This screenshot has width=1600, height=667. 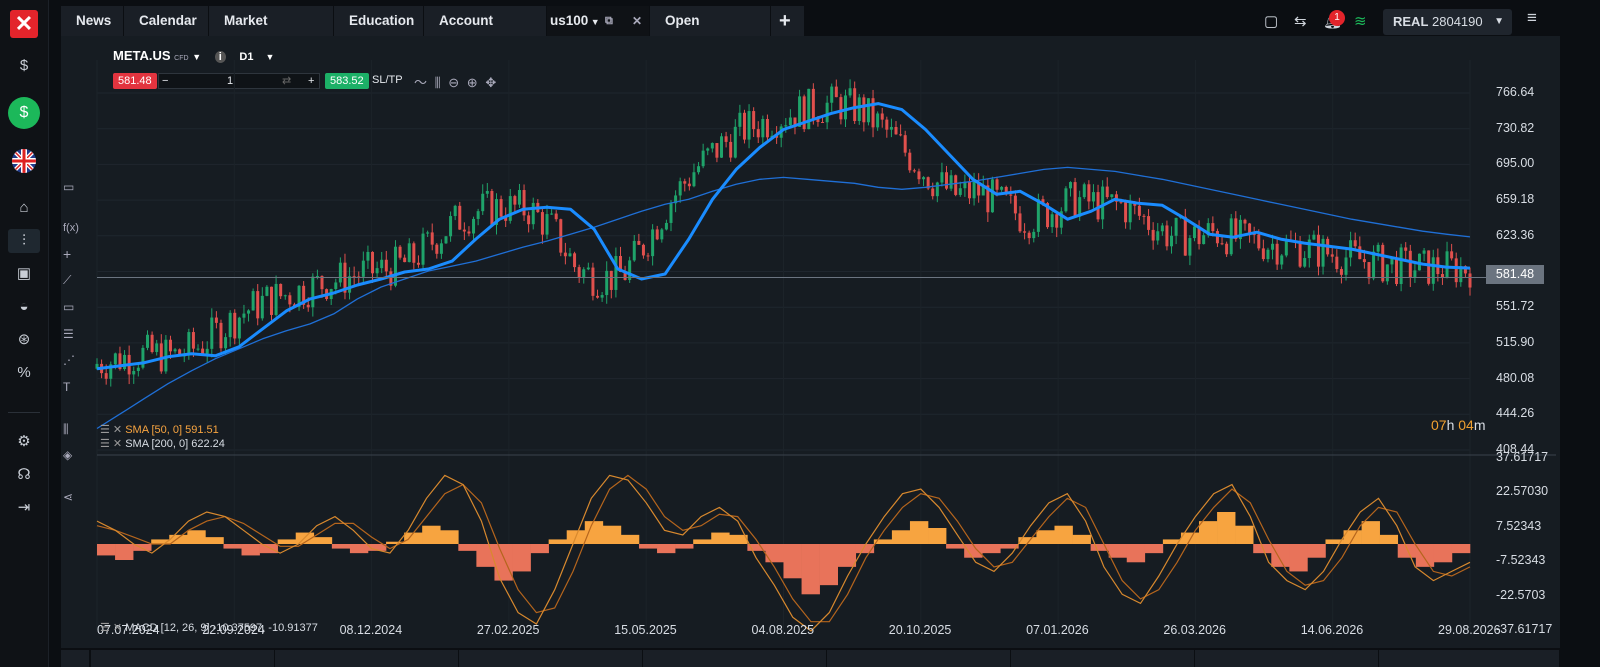 I want to click on screen-icon: ▭, so click(x=69, y=187).